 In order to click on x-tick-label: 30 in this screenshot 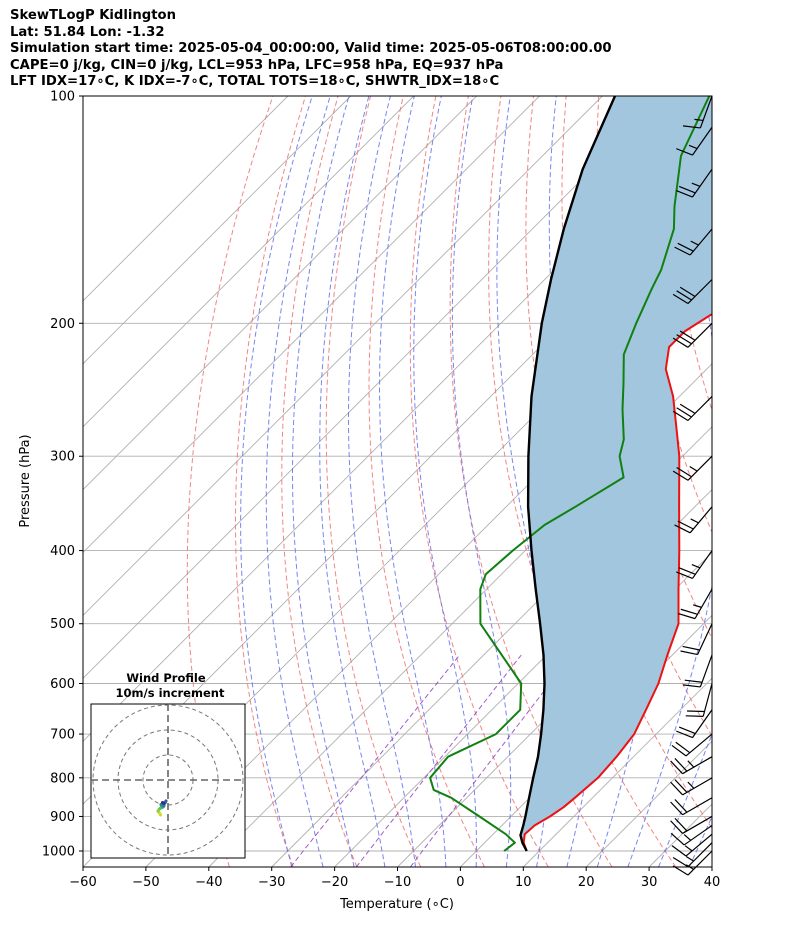, I will do `click(649, 882)`.